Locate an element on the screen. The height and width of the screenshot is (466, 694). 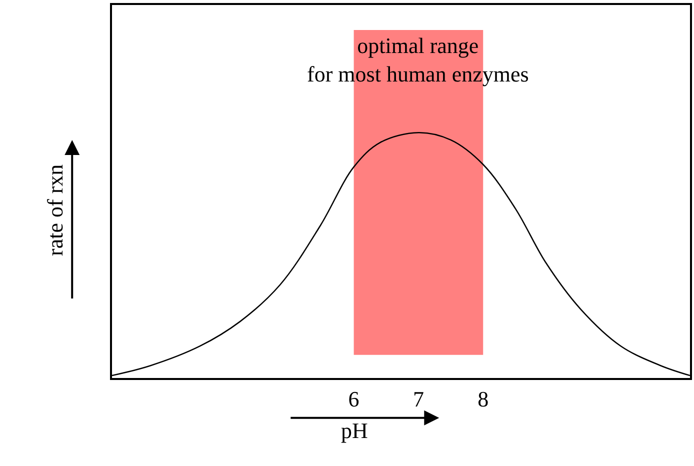
x-tick-label: 7 is located at coordinates (418, 399).